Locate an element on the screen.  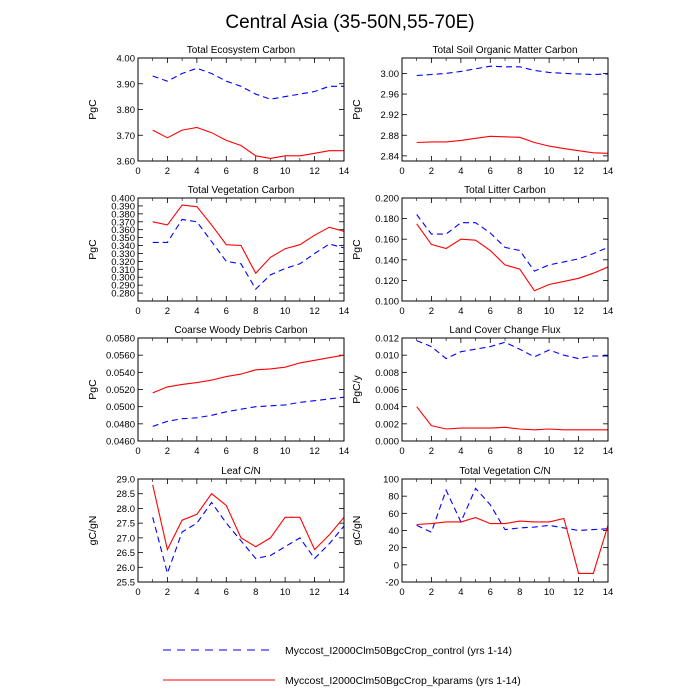
y-tick-label: -20 is located at coordinates (392, 583).